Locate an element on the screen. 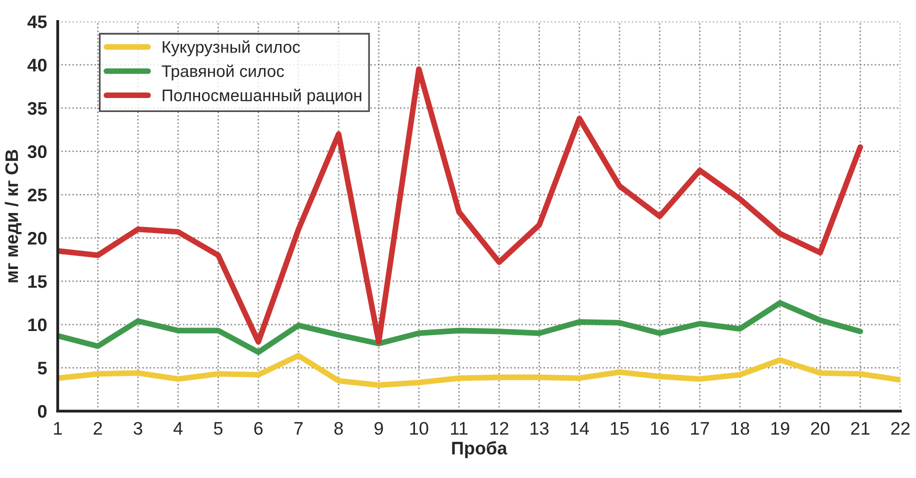 The height and width of the screenshot is (478, 916). x-tick-label: 18 is located at coordinates (740, 428).